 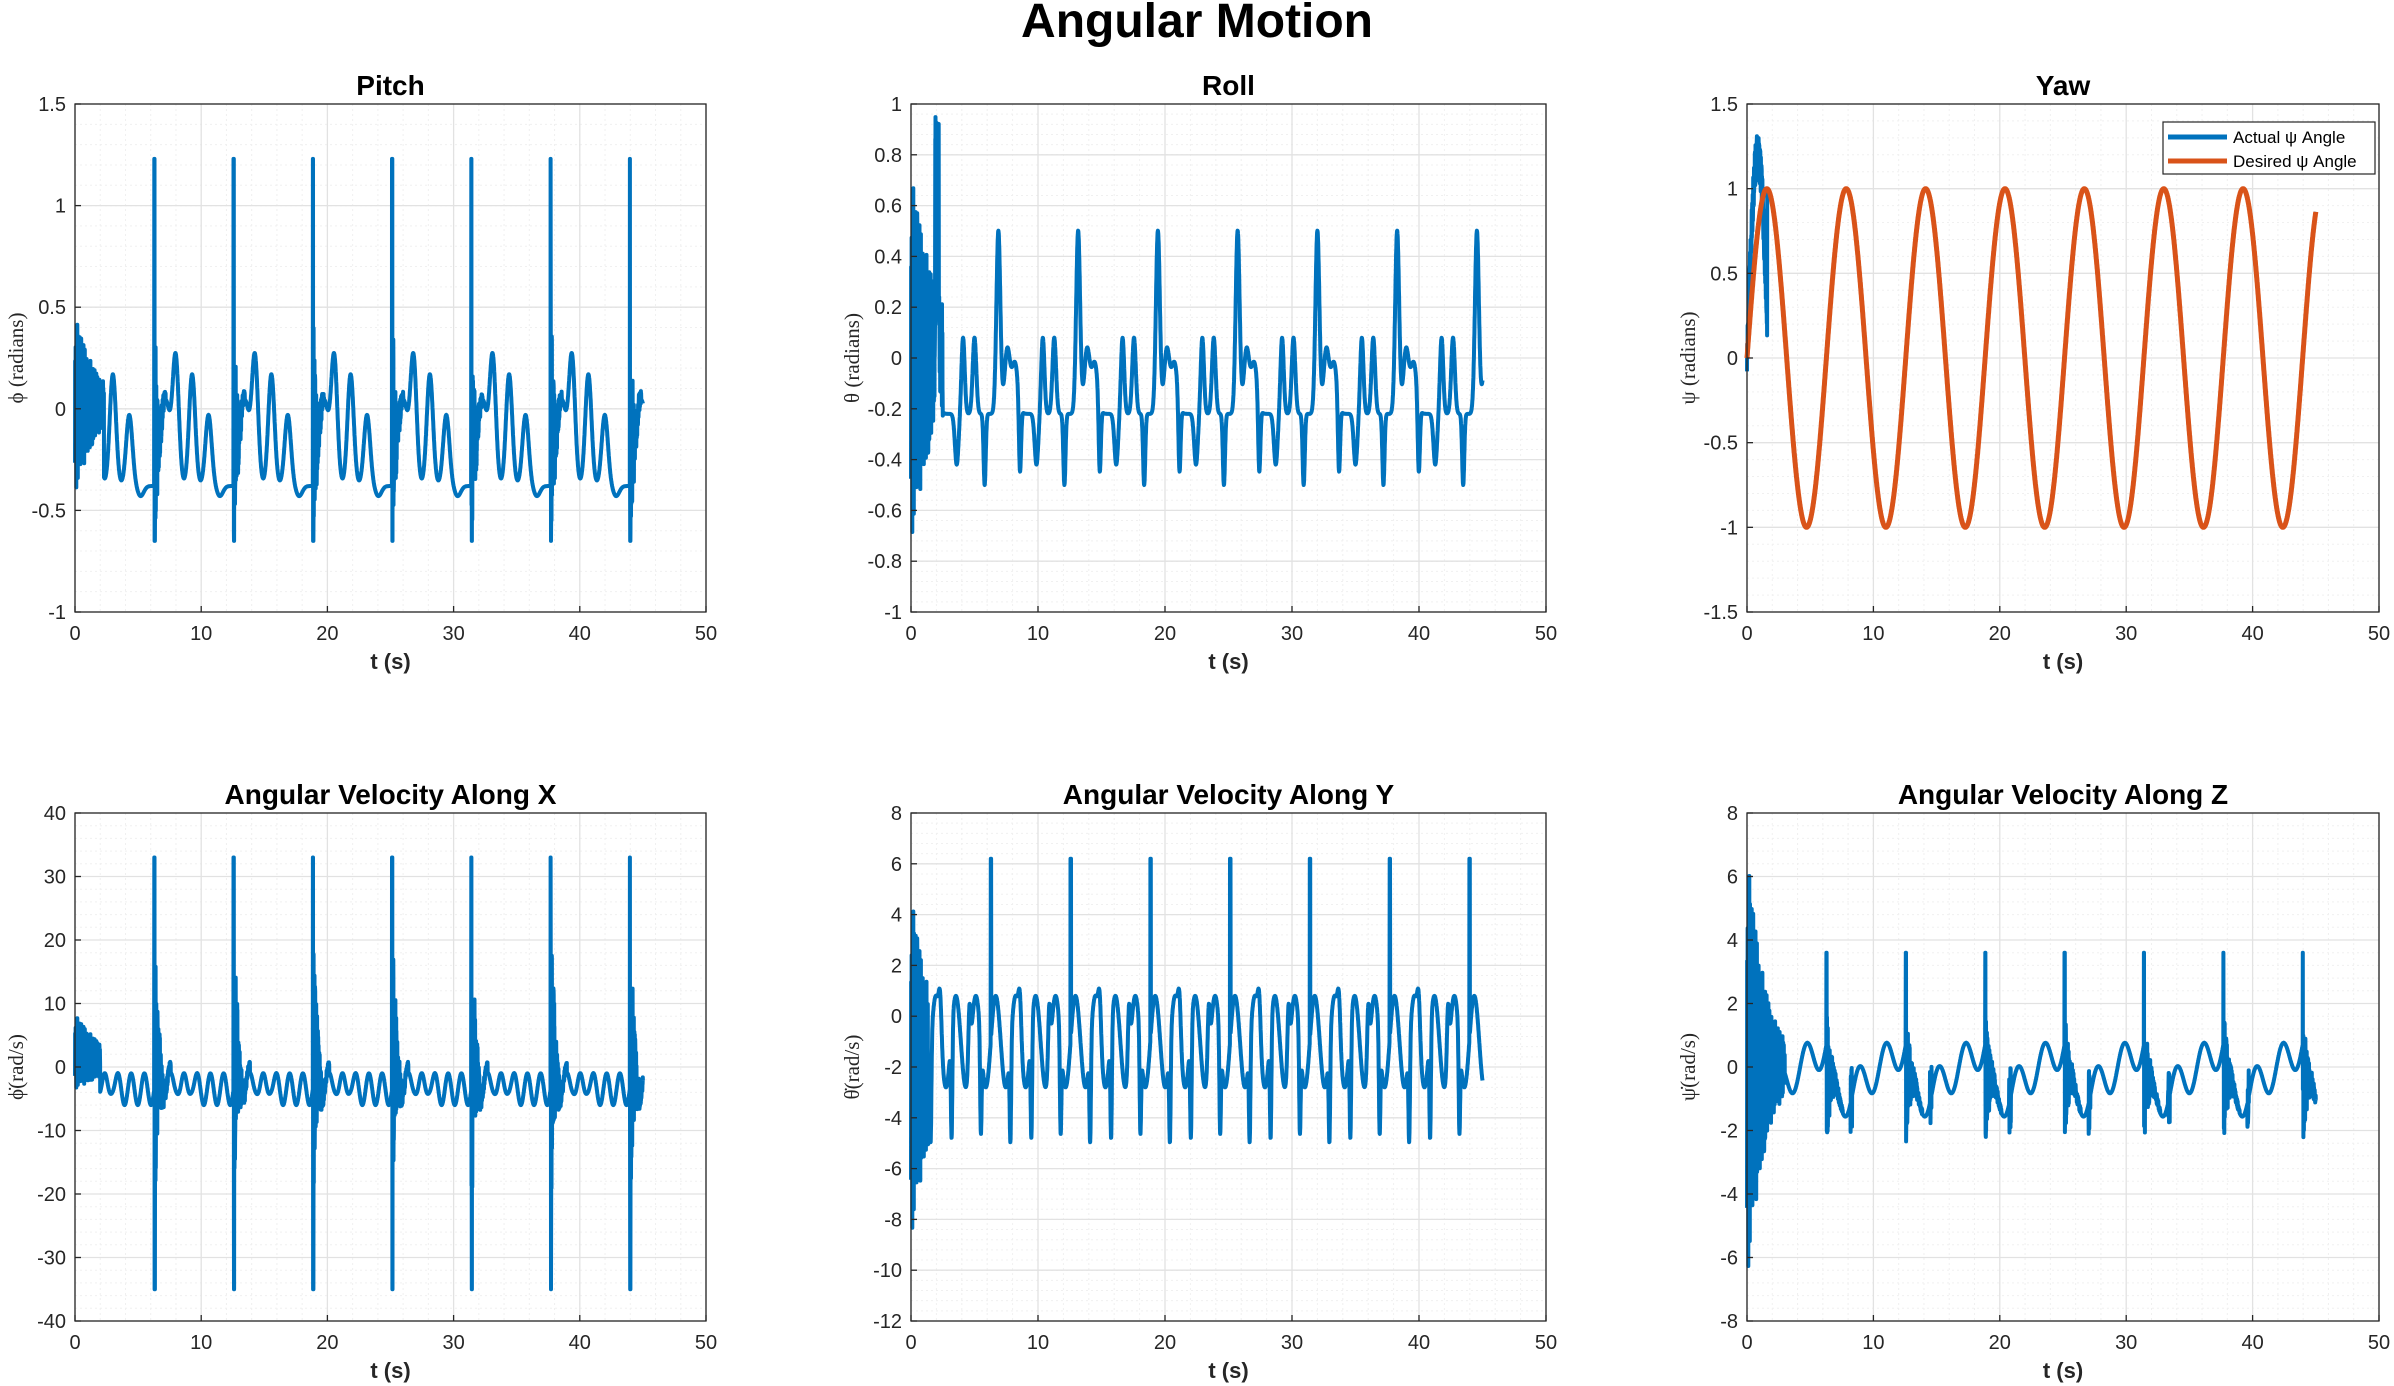 I want to click on axes-box, so click(x=390, y=358).